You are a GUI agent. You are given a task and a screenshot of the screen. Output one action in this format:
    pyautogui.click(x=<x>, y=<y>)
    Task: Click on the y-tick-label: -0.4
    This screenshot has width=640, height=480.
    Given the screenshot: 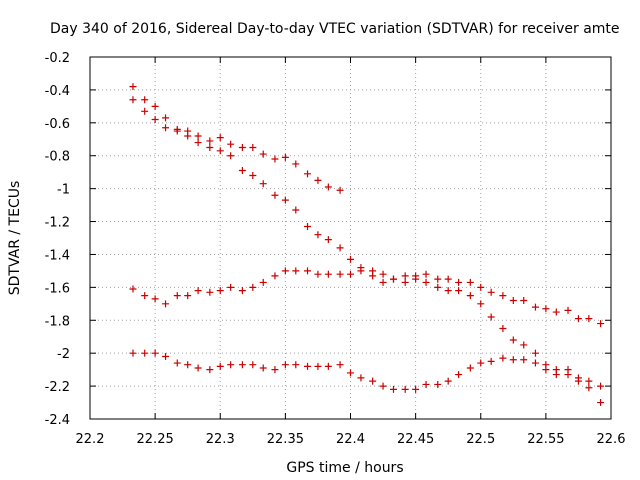 What is the action you would take?
    pyautogui.click(x=57, y=91)
    